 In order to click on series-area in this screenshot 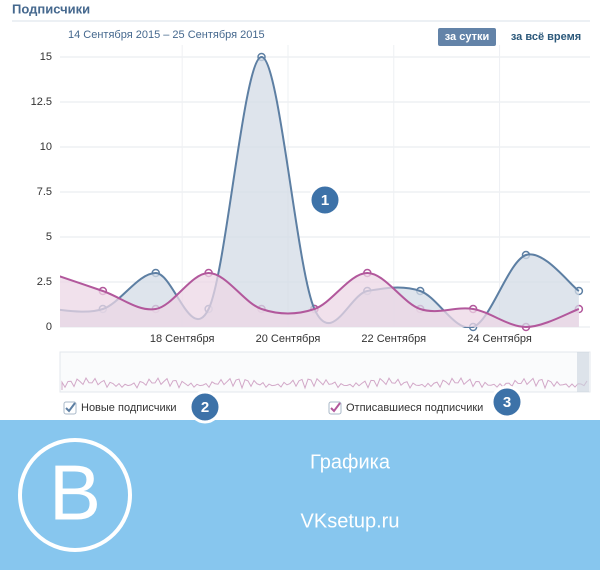, I will do `click(319, 300)`.